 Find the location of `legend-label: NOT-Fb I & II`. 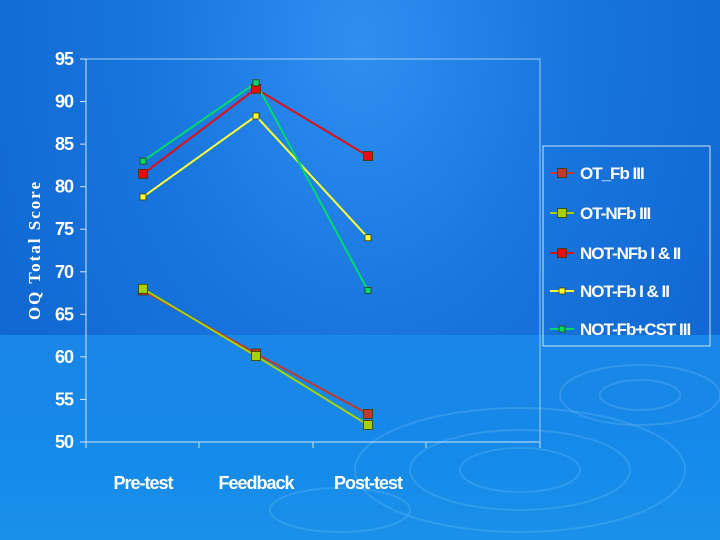

legend-label: NOT-Fb I & II is located at coordinates (624, 291).